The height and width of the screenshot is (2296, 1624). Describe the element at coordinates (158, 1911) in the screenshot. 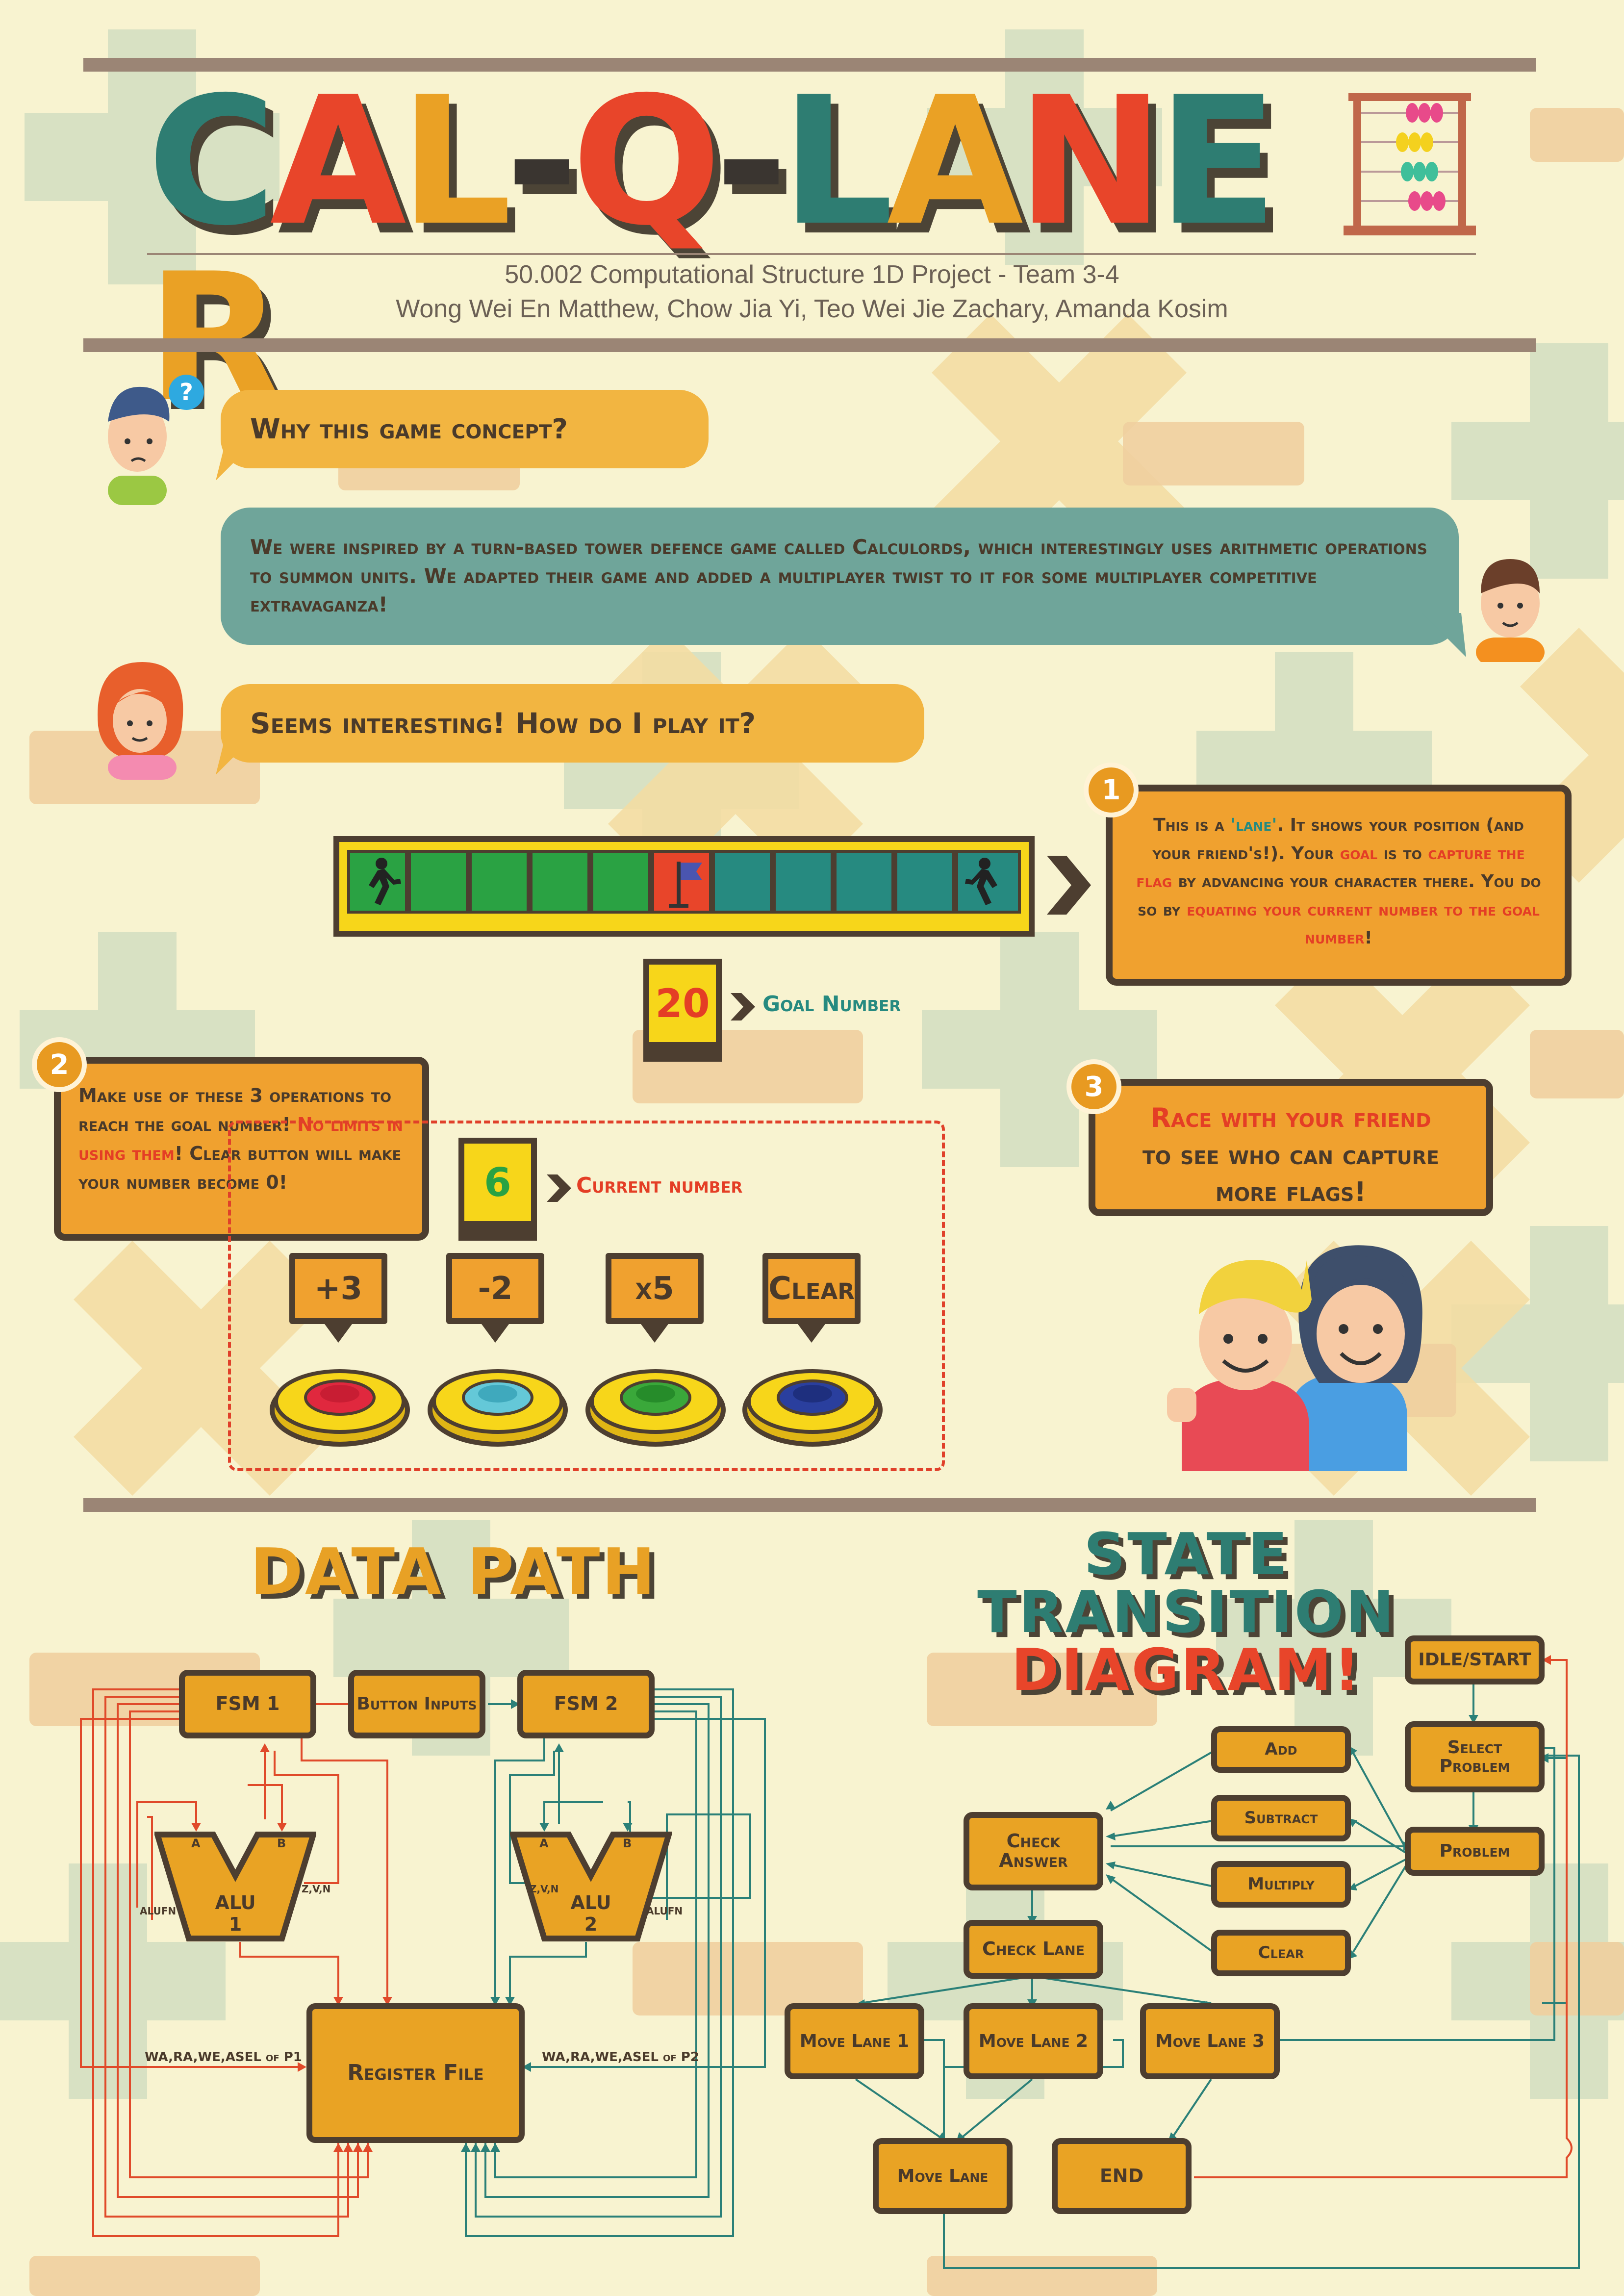

I see `alu1-alufn-label: ALUFN` at that location.